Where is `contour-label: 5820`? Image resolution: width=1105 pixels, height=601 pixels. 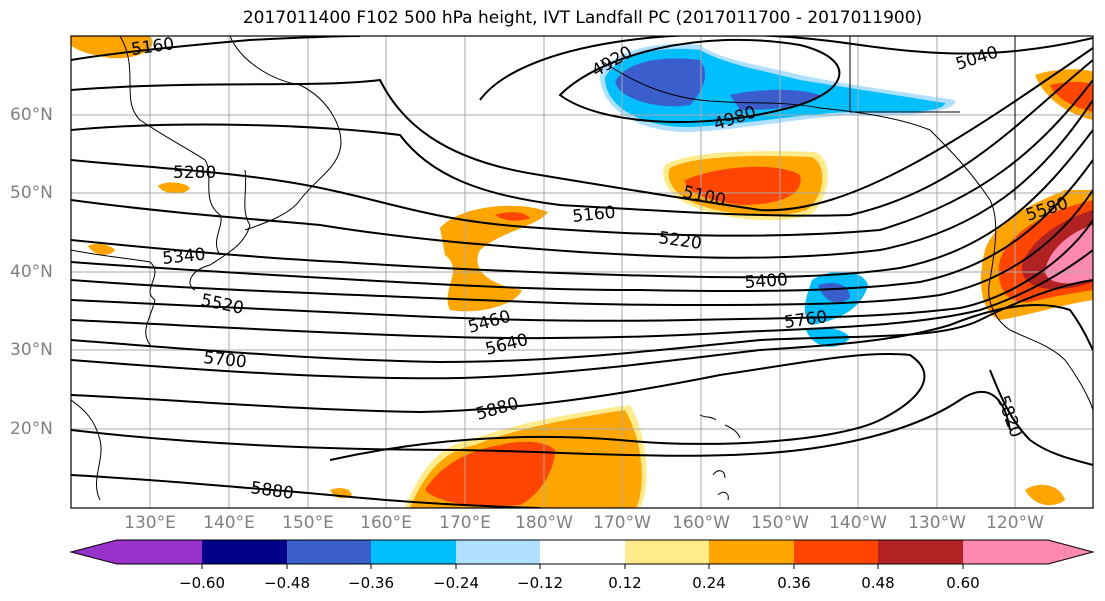 contour-label: 5820 is located at coordinates (1009, 416).